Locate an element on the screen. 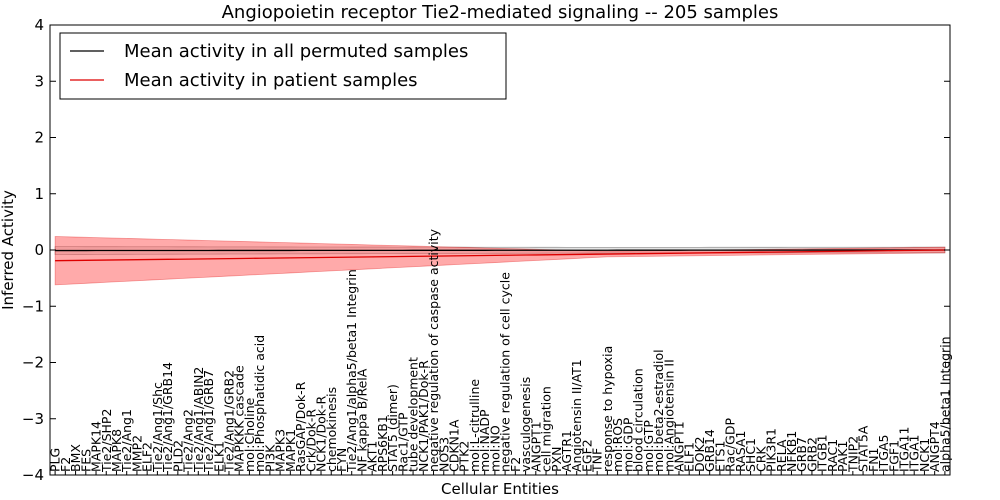 This screenshot has height=500, width=1000. x-tick-label: NFKB1 is located at coordinates (791, 451).